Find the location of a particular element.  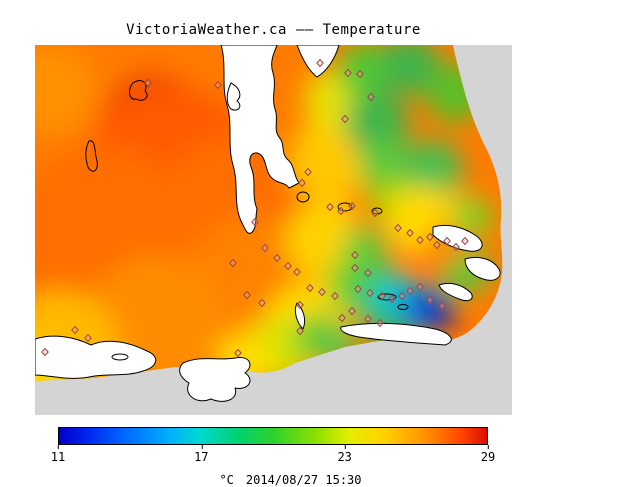

colorbar-gradient is located at coordinates (273, 436).